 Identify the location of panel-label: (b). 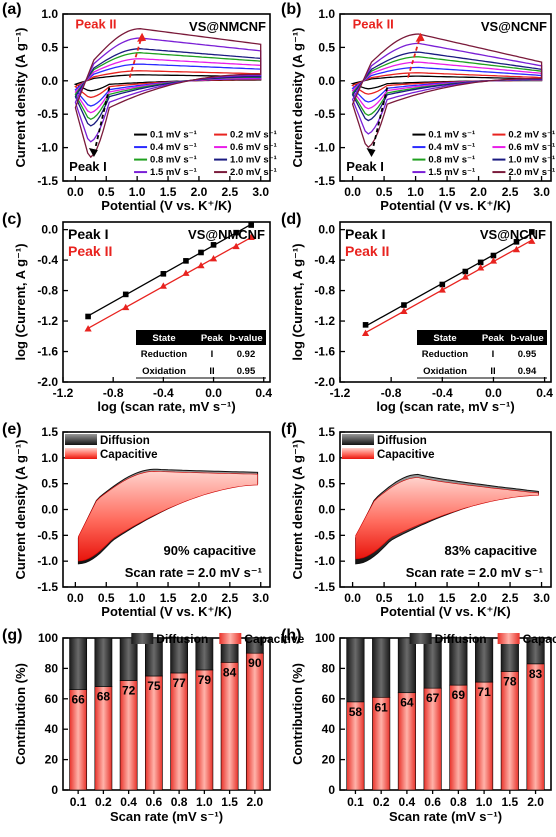
(291, 9).